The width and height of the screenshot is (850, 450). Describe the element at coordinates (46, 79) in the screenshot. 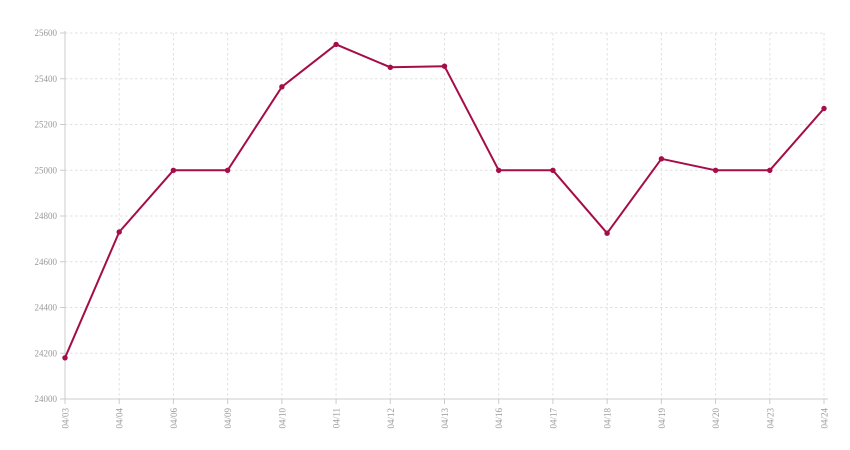

I see `y-axis-label: 25400` at that location.